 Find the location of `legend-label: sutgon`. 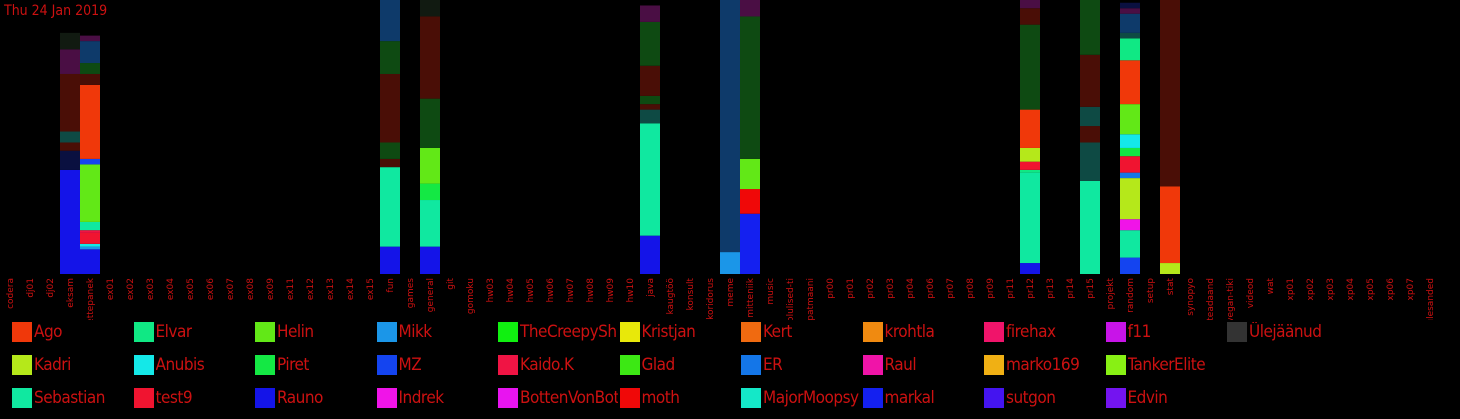

legend-label: sutgon is located at coordinates (1031, 398).